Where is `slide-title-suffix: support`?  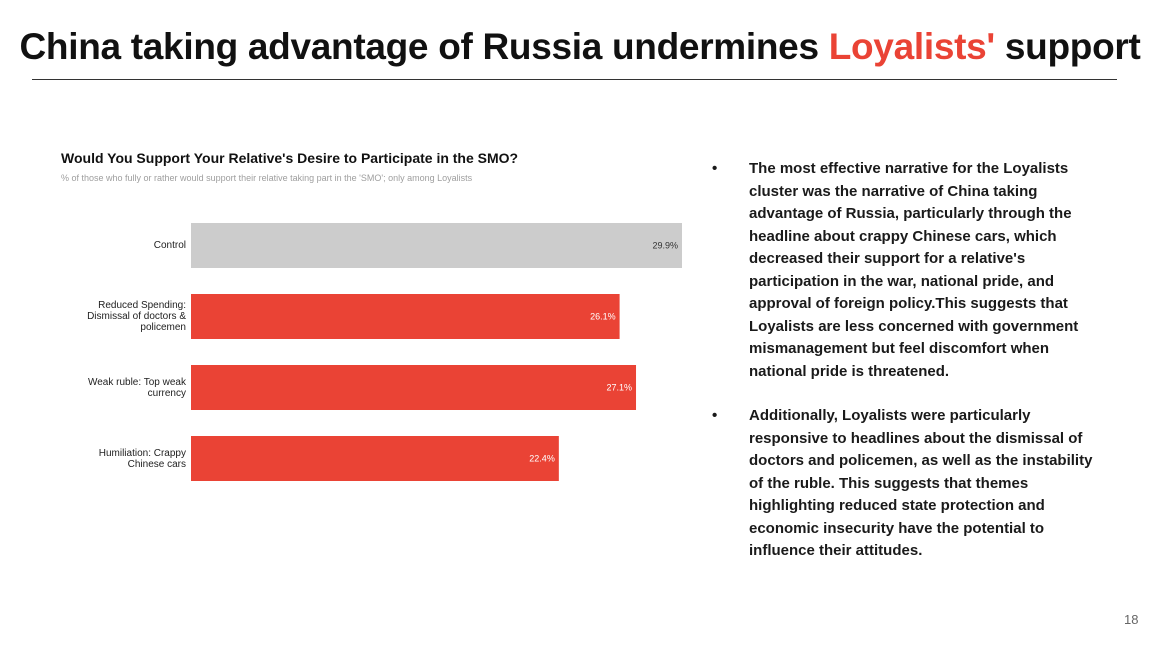 slide-title-suffix: support is located at coordinates (1067, 46).